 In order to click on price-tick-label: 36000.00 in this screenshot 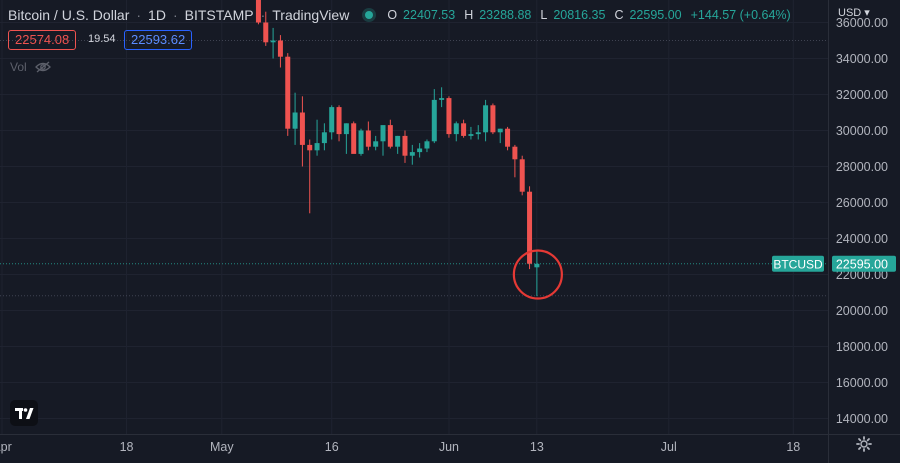, I will do `click(862, 23)`.